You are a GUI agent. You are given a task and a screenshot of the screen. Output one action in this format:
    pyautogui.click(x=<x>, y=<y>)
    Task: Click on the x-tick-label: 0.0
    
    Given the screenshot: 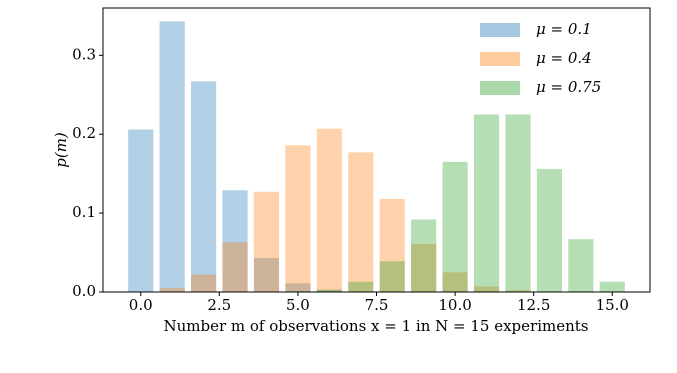 What is the action you would take?
    pyautogui.click(x=141, y=305)
    